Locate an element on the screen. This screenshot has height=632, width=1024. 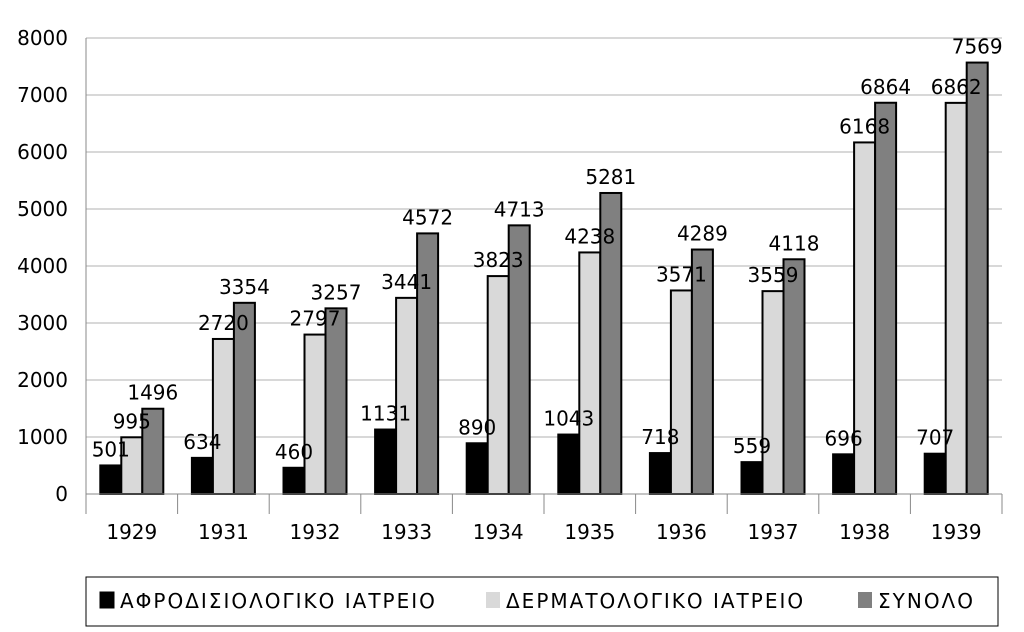
data-label: 707 is located at coordinates (935, 438).